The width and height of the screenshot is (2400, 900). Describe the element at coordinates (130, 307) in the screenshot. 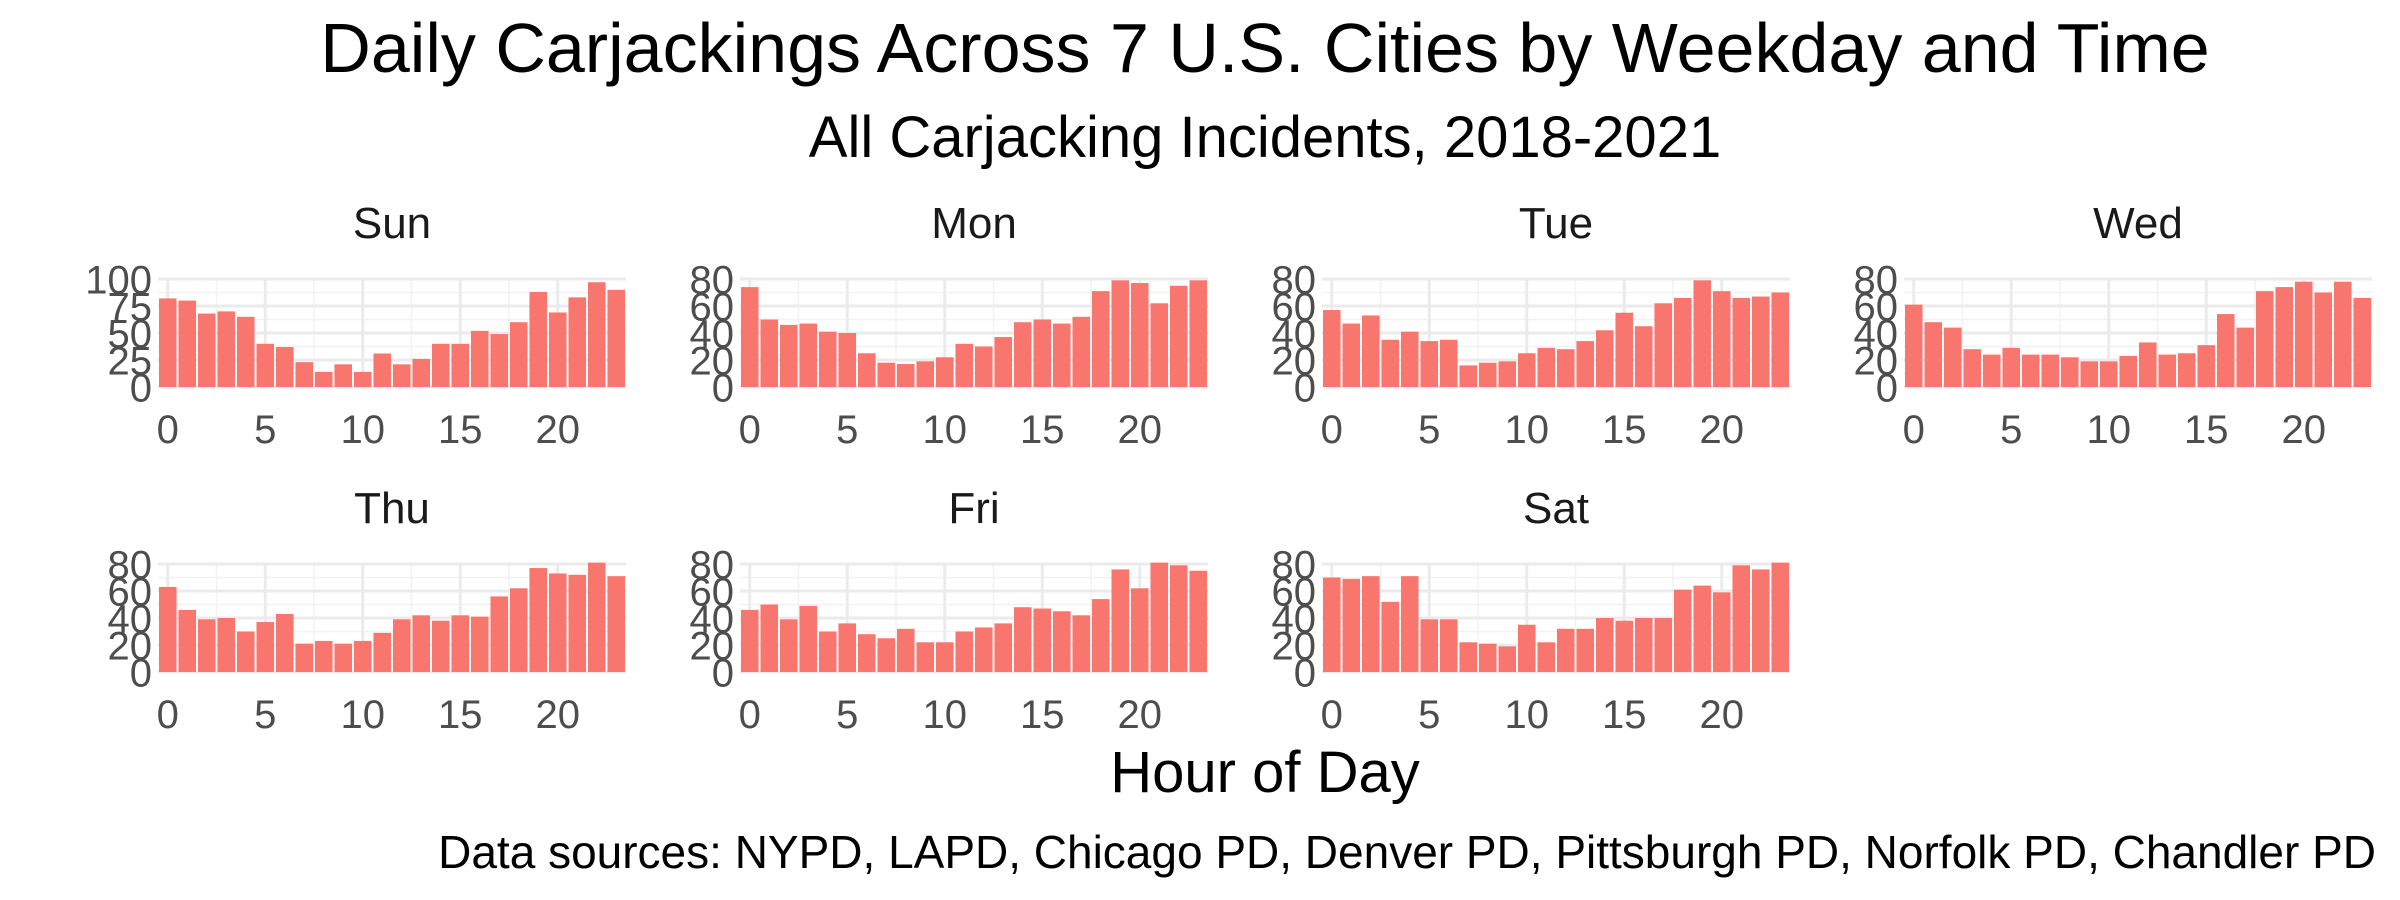

I see `y-tick-label: 75` at that location.